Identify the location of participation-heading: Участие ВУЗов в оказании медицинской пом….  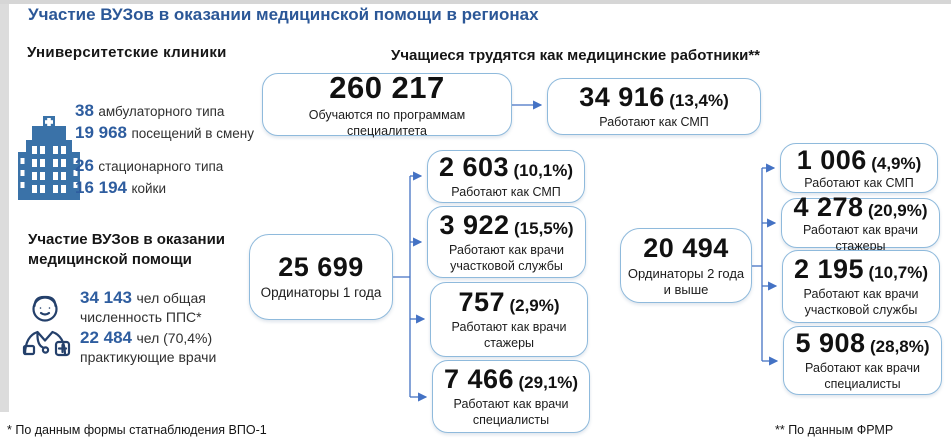
(127, 250).